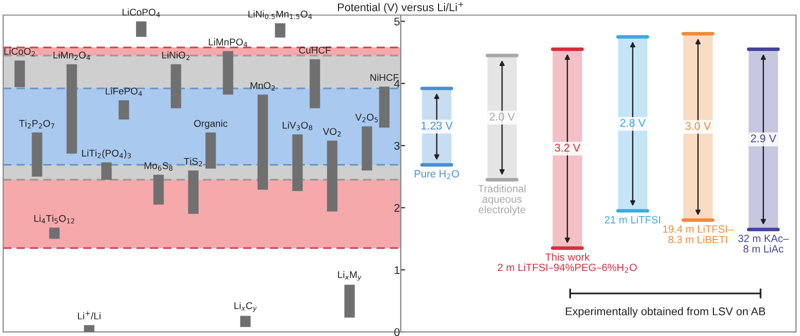 The image size is (800, 336). Describe the element at coordinates (297, 126) in the screenshot. I see `category-label: LiV$_{3}$O$_{8}$` at that location.